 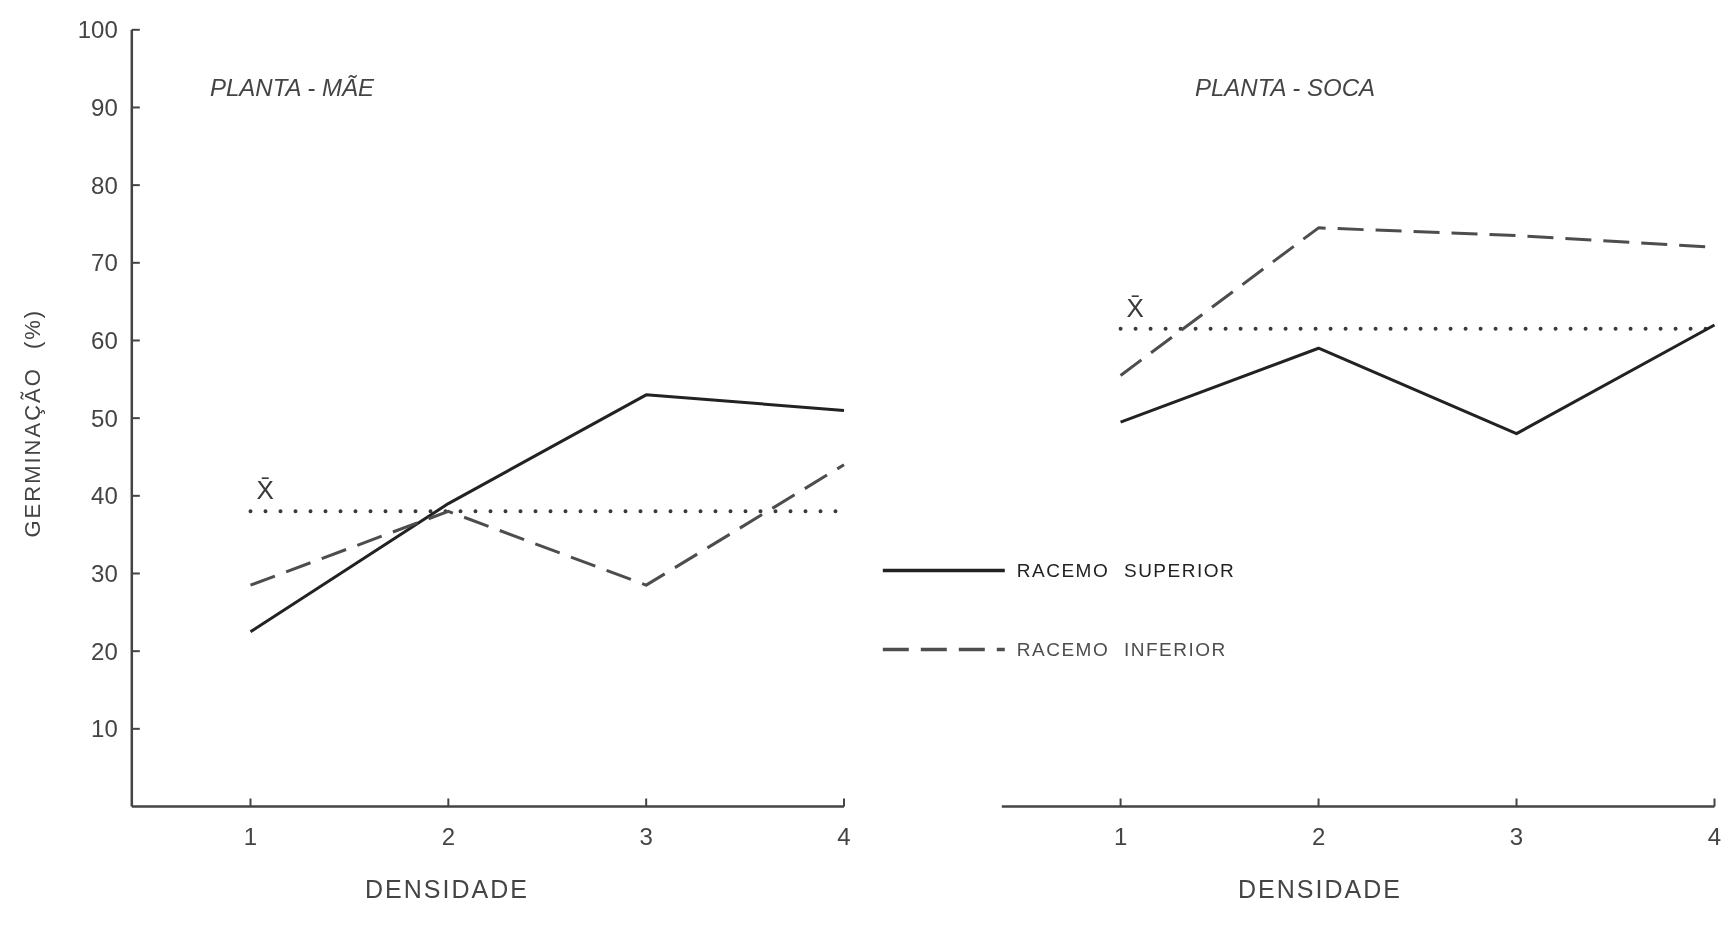 What do you see at coordinates (547, 513) in the screenshot?
I see `line-series` at bounding box center [547, 513].